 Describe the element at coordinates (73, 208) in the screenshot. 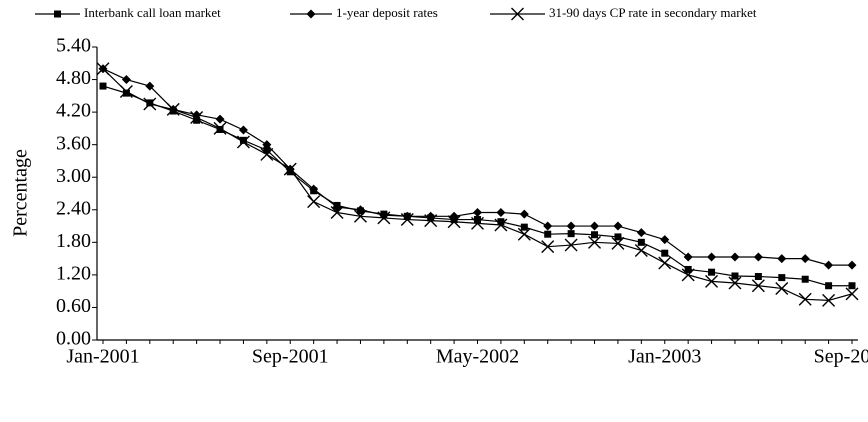

I see `y-tick-label: 2.40` at that location.